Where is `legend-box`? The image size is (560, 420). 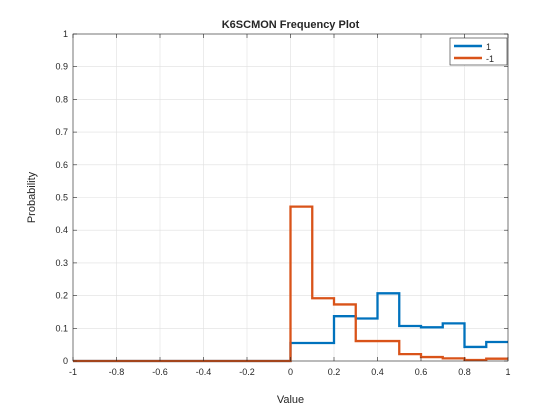
legend-box is located at coordinates (478, 51).